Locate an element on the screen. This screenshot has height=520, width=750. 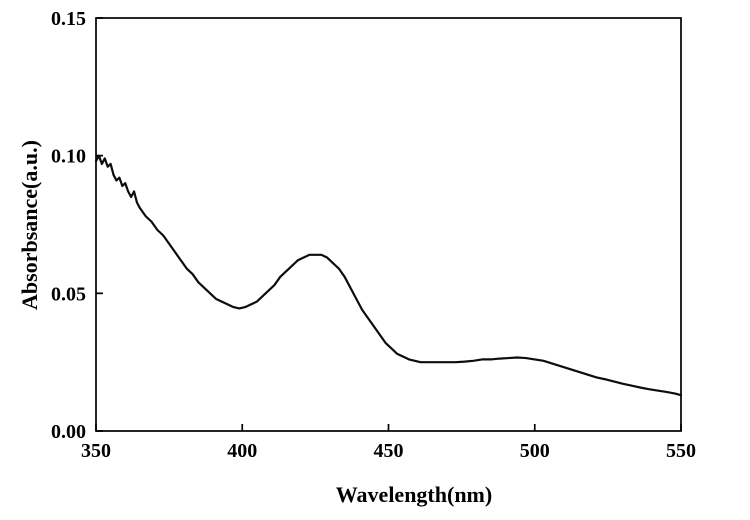
x-tick-label: 550 is located at coordinates (681, 451).